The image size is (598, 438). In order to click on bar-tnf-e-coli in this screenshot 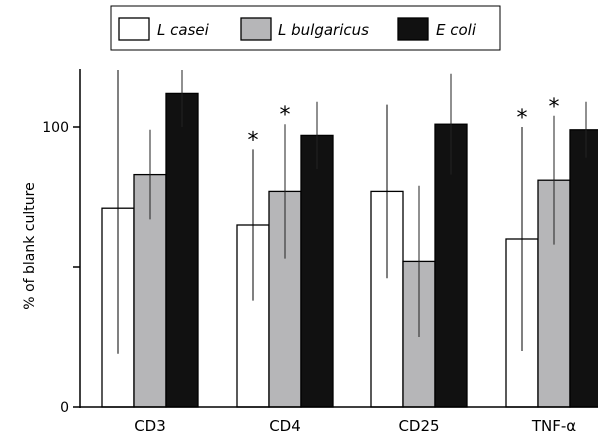, I will do `click(583, 268)`.